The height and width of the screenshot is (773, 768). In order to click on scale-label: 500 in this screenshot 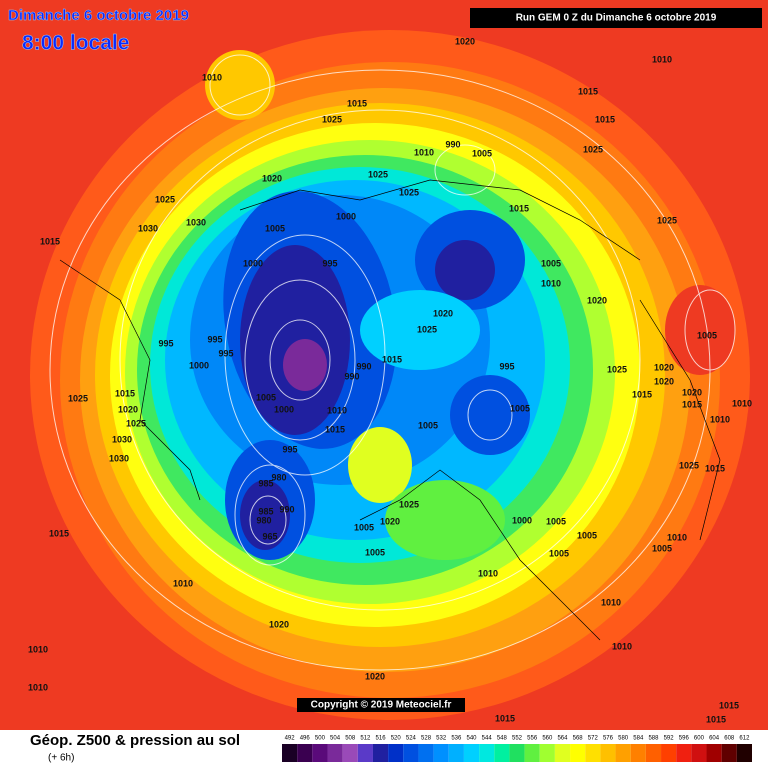, I will do `click(320, 739)`.